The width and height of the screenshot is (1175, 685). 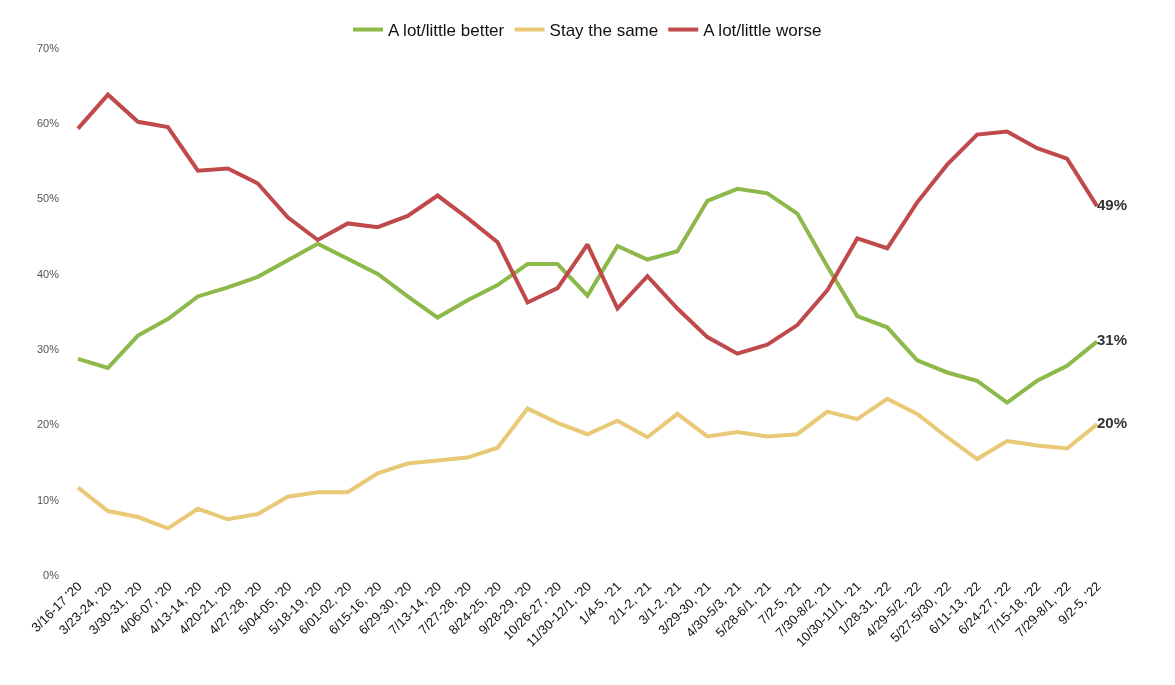 I want to click on legend-label: A lot/little better, so click(x=446, y=31).